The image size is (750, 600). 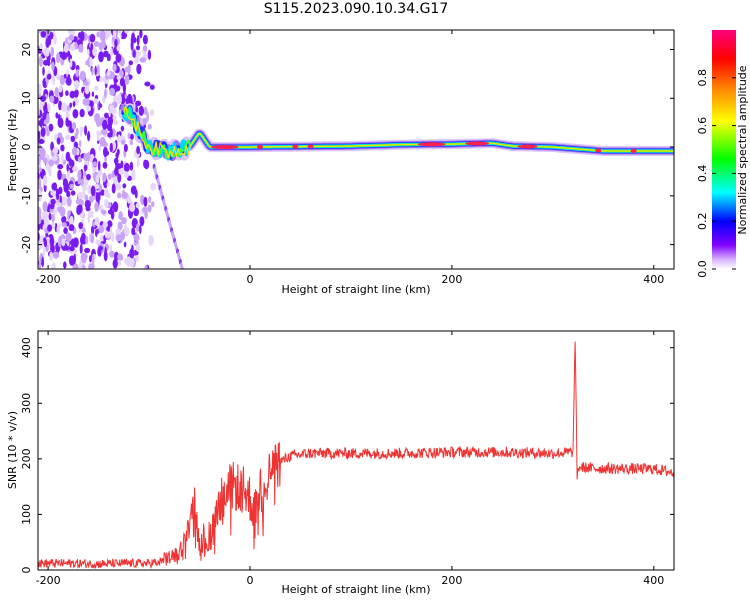 What do you see at coordinates (702, 269) in the screenshot?
I see `colorbar-tick-label: 0.0` at bounding box center [702, 269].